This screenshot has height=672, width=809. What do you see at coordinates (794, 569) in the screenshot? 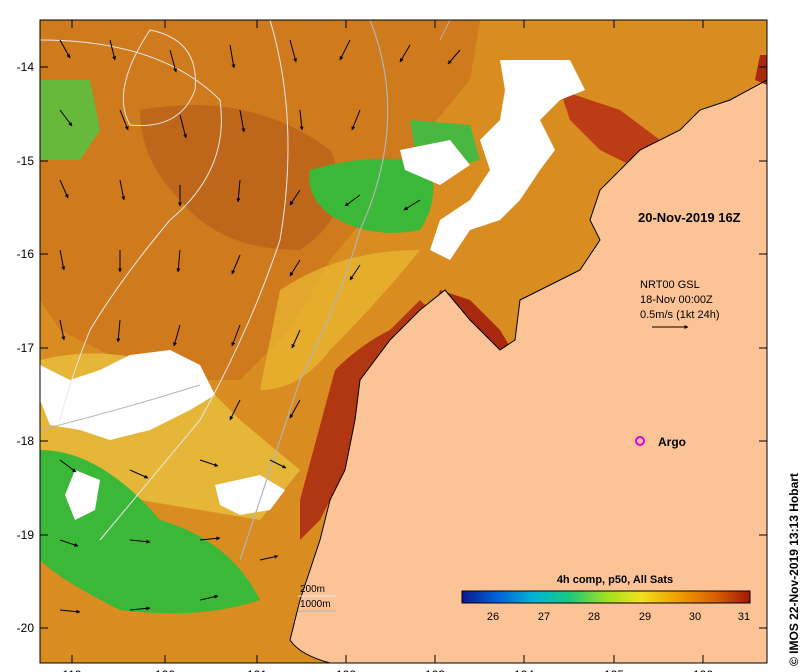
I see `credit-text: © IMOS 22-Nov-2019 13:13 Hobart` at bounding box center [794, 569].